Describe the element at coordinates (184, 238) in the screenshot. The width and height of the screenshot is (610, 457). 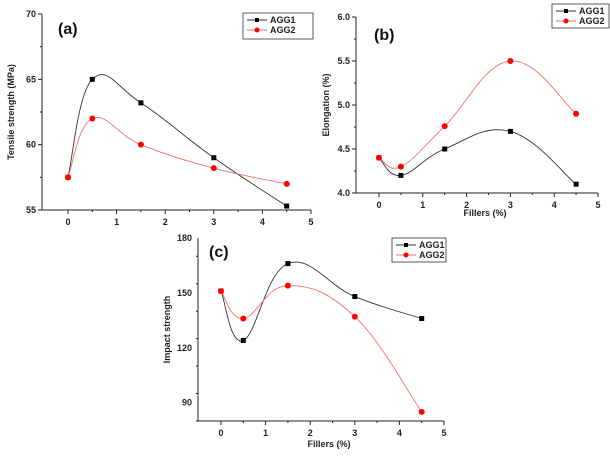
I see `y-tick-label: 180` at that location.